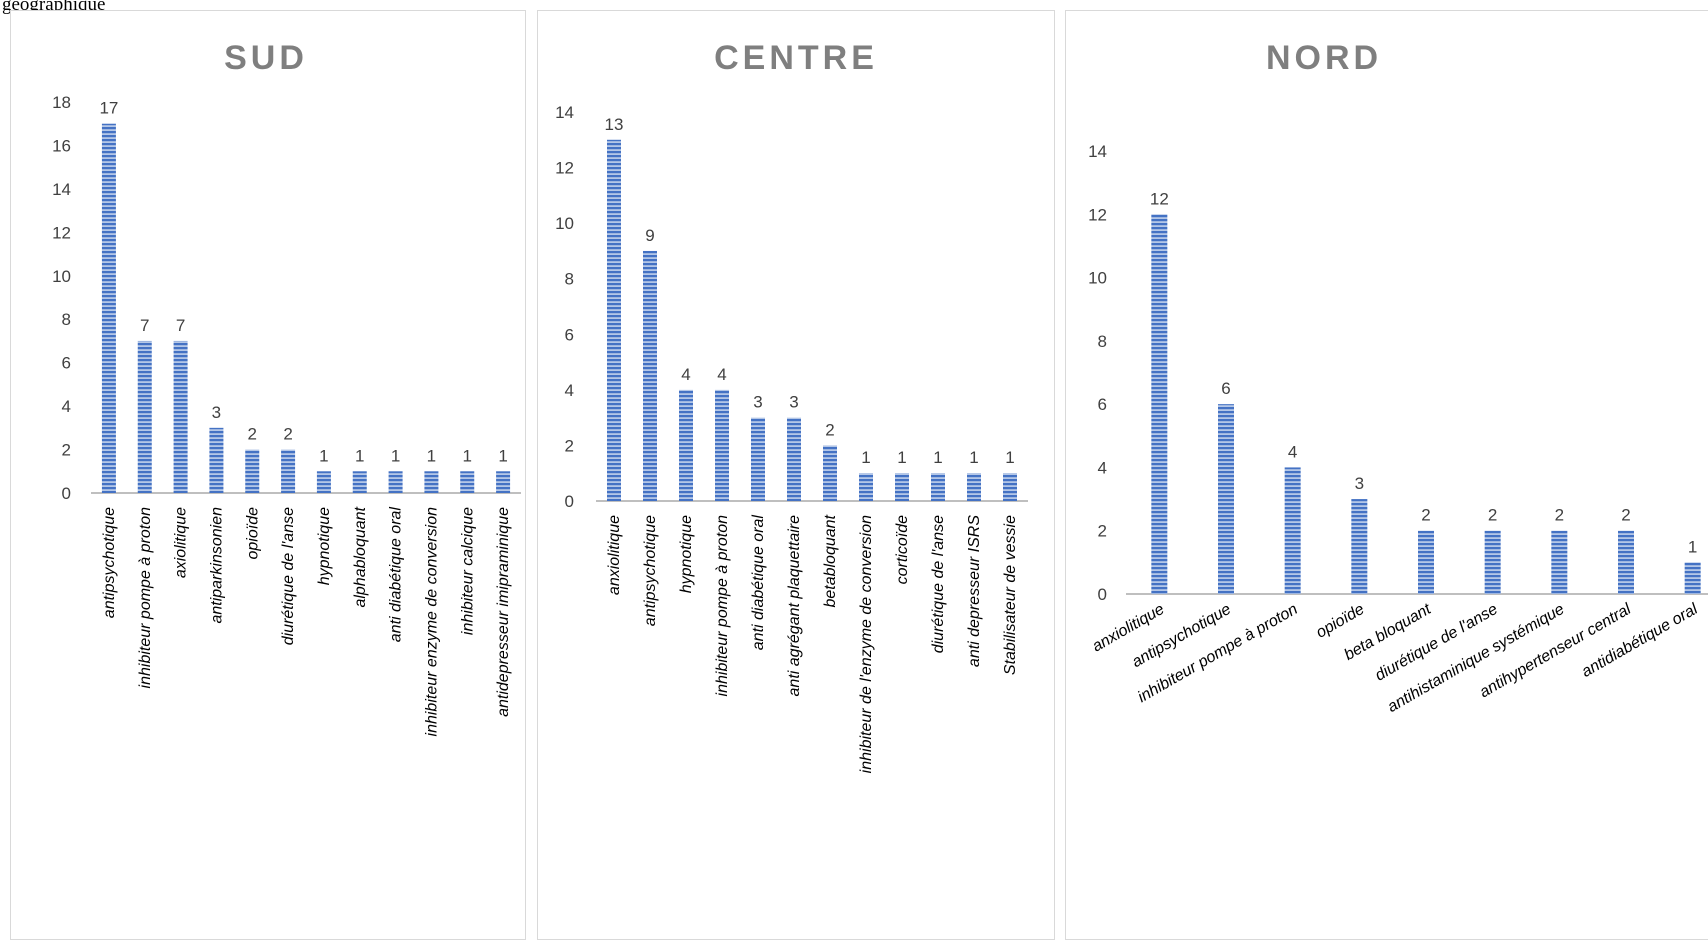 This screenshot has width=1708, height=941. Describe the element at coordinates (61, 102) in the screenshot. I see `y-tick-label: 18` at that location.